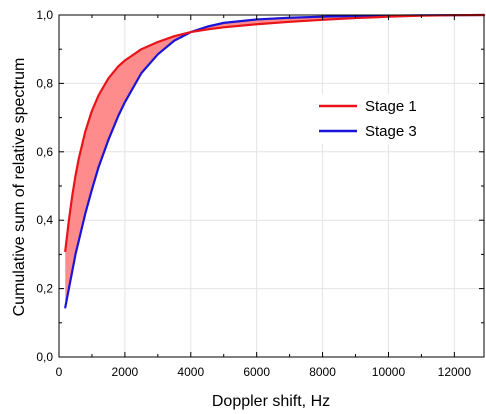  Describe the element at coordinates (389, 372) in the screenshot. I see `x-tick-label: 10000` at that location.